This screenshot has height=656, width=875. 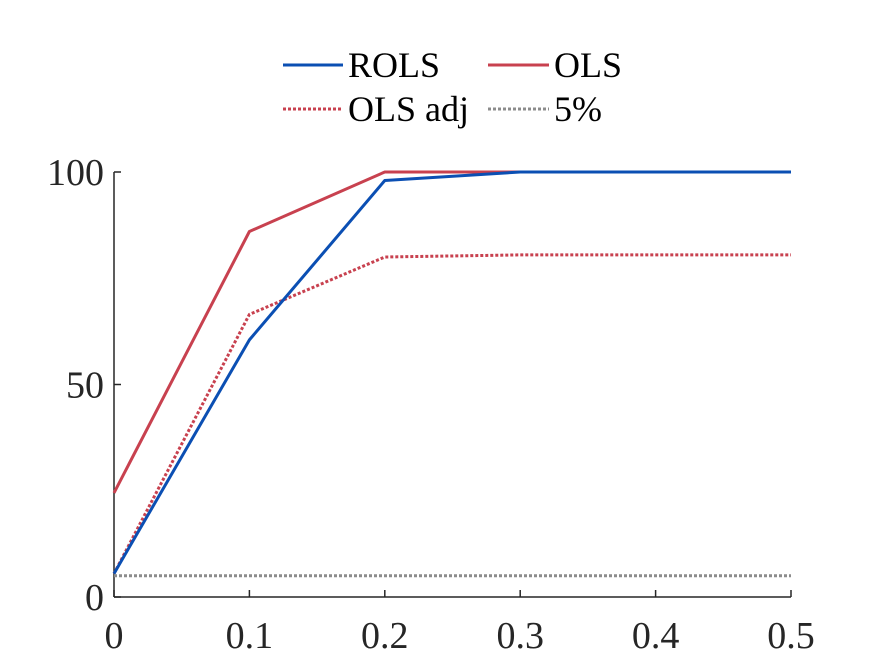 What do you see at coordinates (250, 635) in the screenshot?
I see `x-tick-label: 0.1` at bounding box center [250, 635].